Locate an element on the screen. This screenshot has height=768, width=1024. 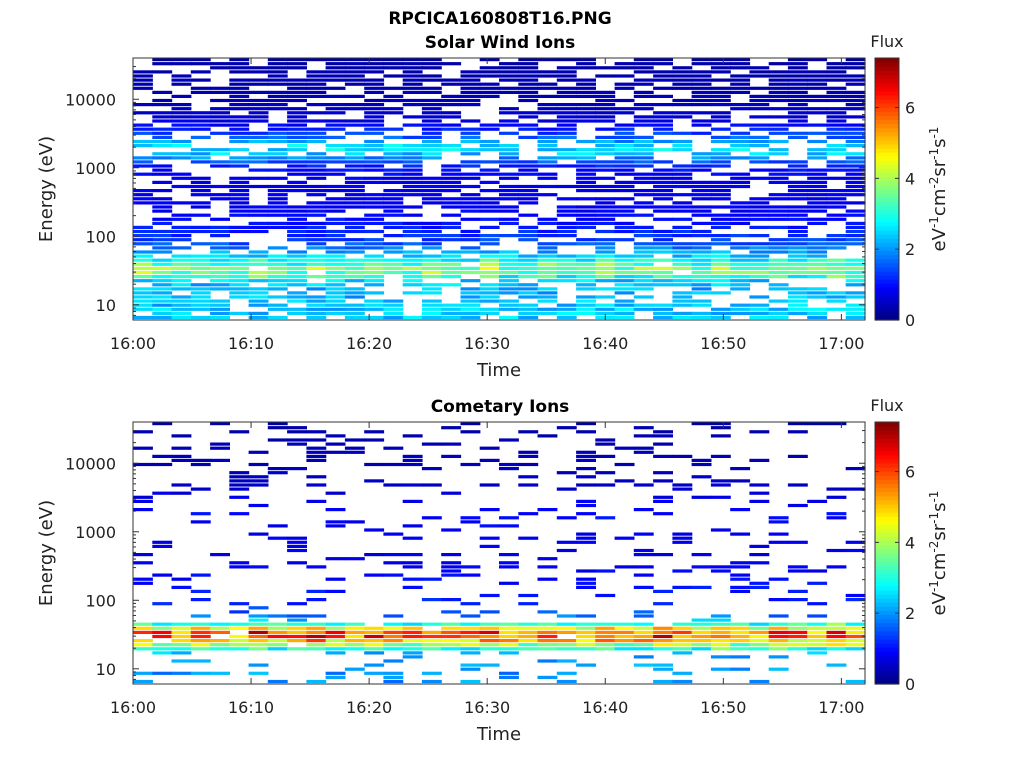
x-tick-label: 16:20 is located at coordinates (369, 707).